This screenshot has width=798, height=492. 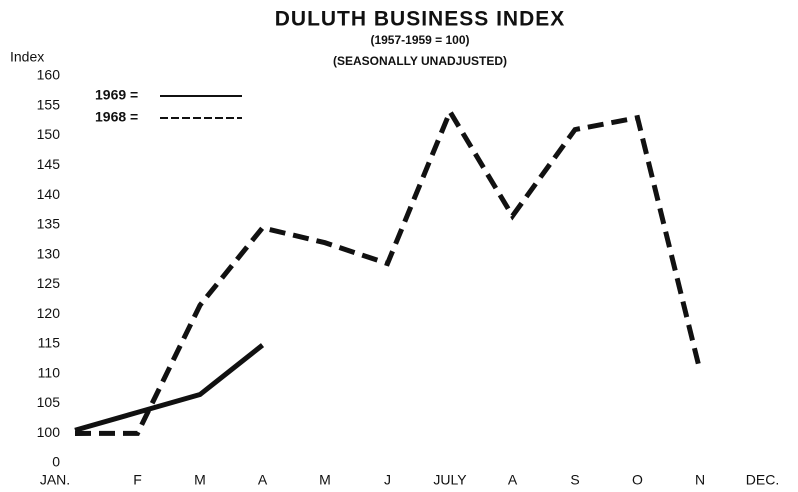 I want to click on y-tick-label: 155, so click(x=49, y=104).